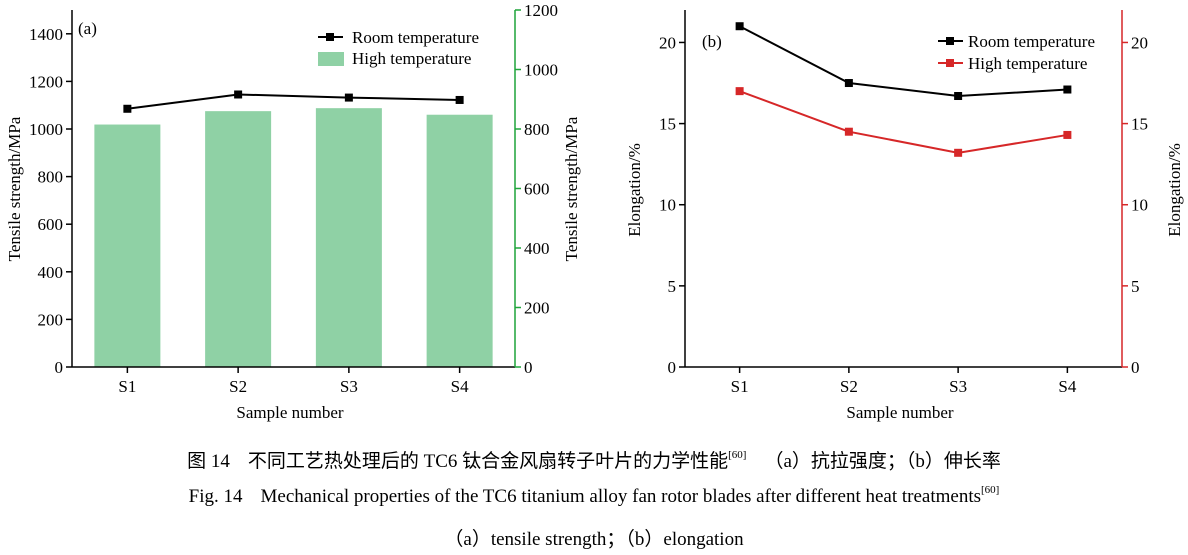  What do you see at coordinates (882, 461) in the screenshot?
I see `caption-cn-sub: （a）抗拉强度；（b）伸长率` at bounding box center [882, 461].